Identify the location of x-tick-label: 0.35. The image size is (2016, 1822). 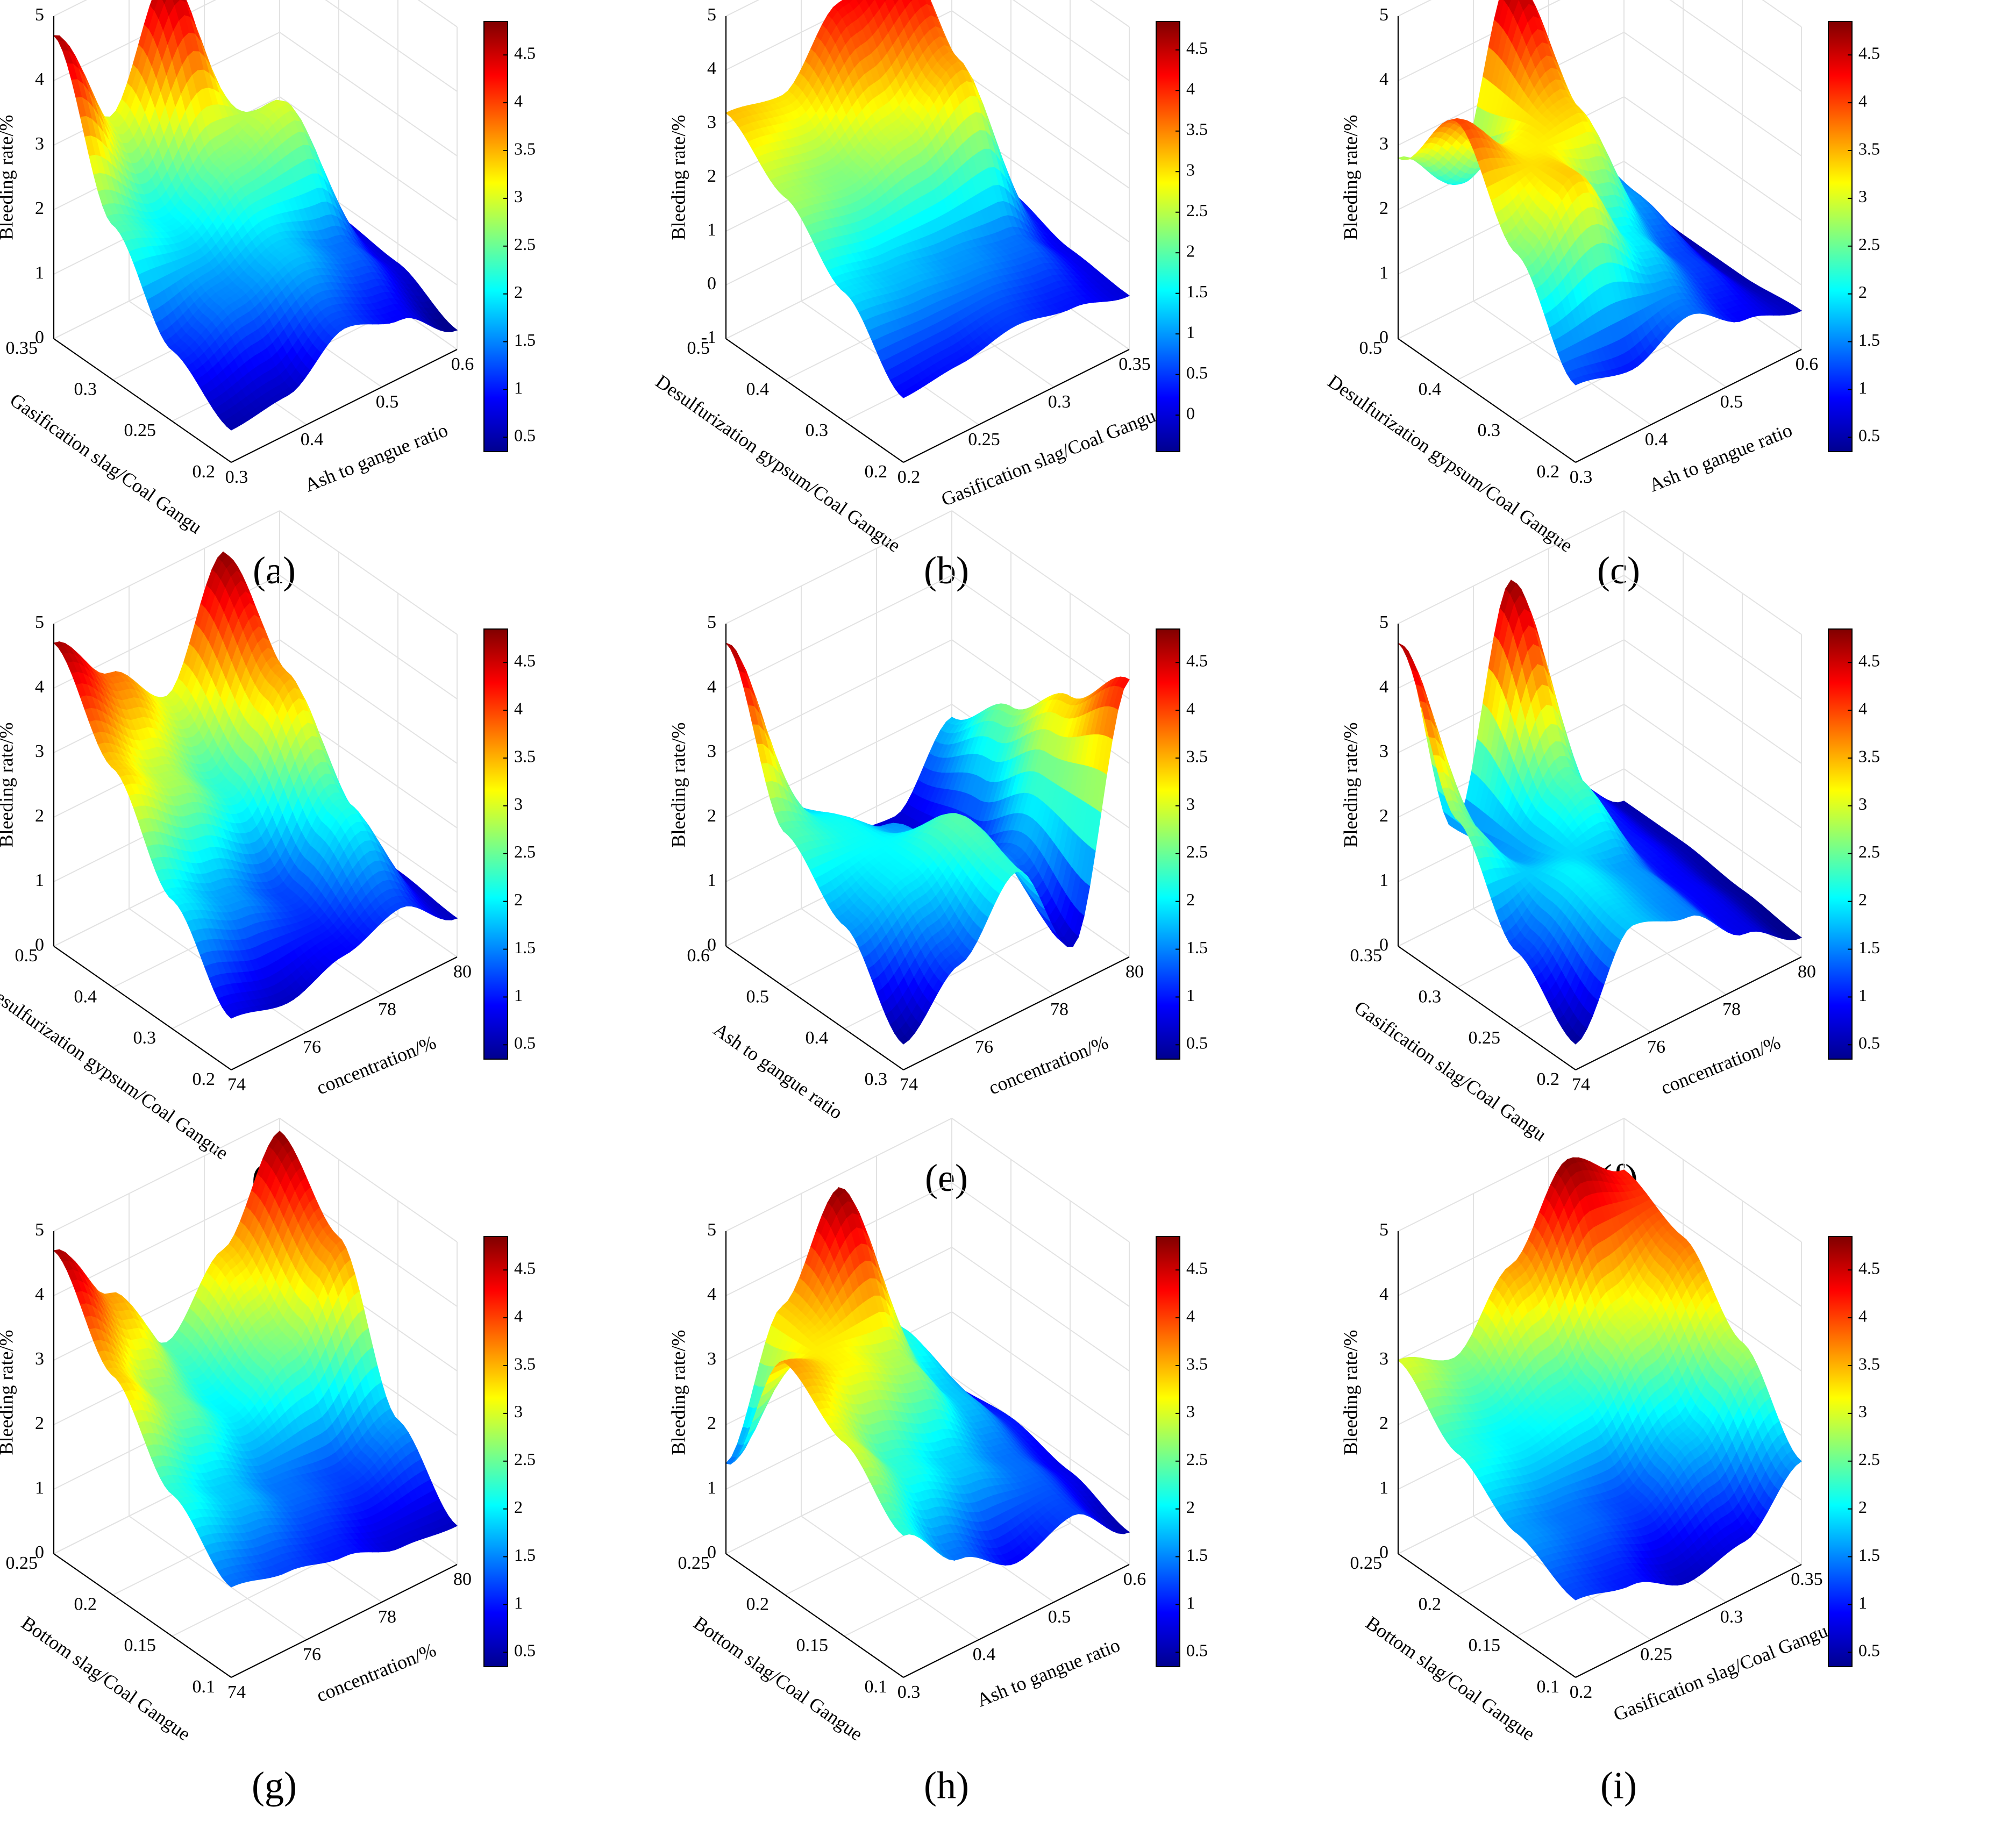
(1135, 364).